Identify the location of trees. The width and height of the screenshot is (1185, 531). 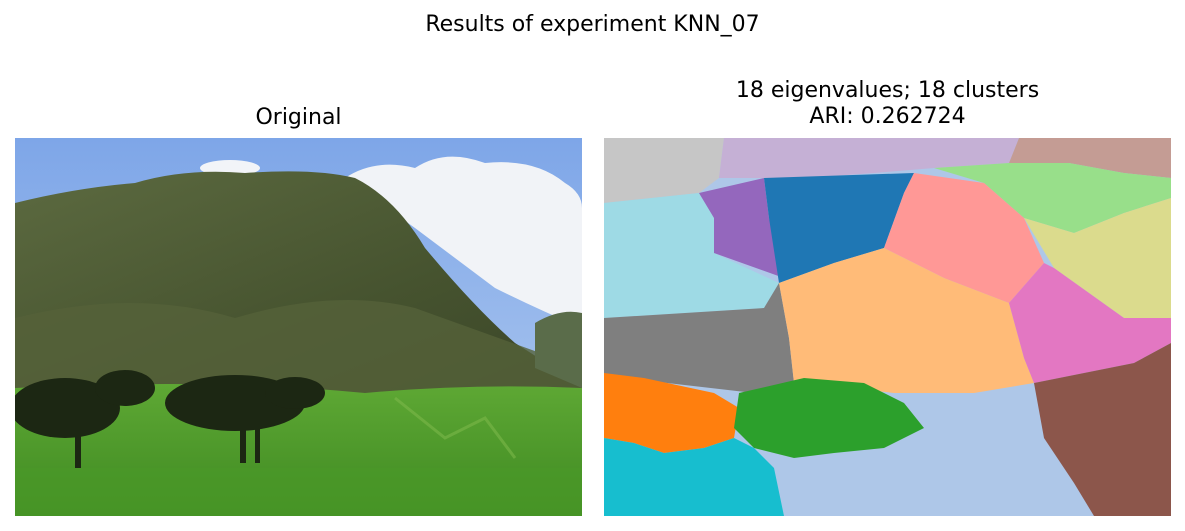
(170, 419).